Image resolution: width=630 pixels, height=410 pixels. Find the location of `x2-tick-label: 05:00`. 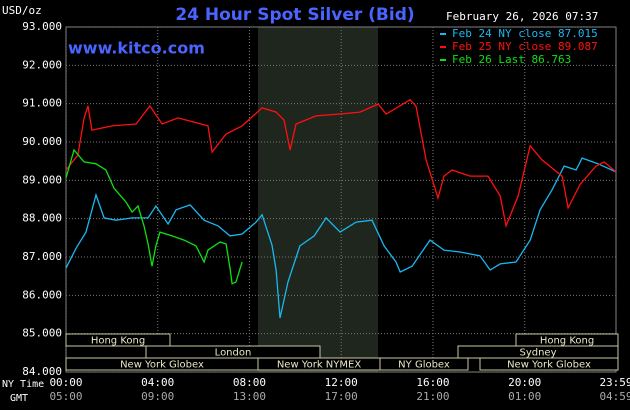

x2-tick-label: 05:00 is located at coordinates (65, 396).